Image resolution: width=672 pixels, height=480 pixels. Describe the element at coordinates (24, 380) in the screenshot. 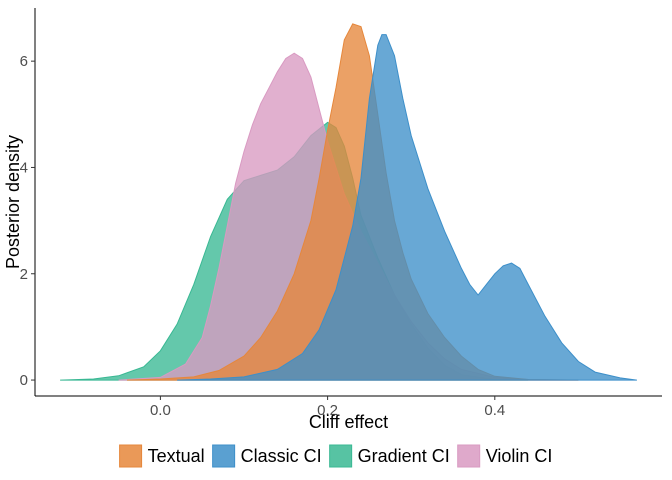

I see `y-tick-label: 0` at that location.